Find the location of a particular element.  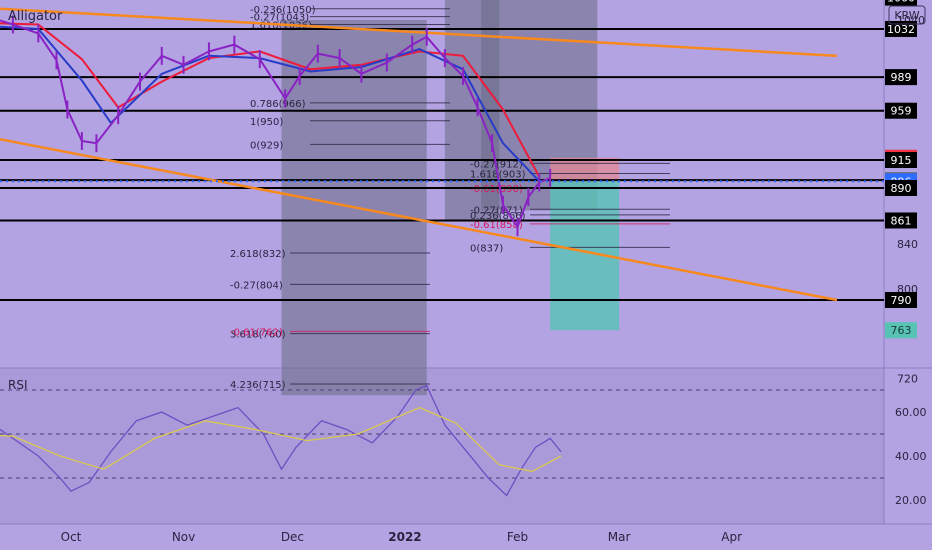

time-axis: Oct Nov Dec 2022 Feb Mar Apr is located at coordinates (401, 537).